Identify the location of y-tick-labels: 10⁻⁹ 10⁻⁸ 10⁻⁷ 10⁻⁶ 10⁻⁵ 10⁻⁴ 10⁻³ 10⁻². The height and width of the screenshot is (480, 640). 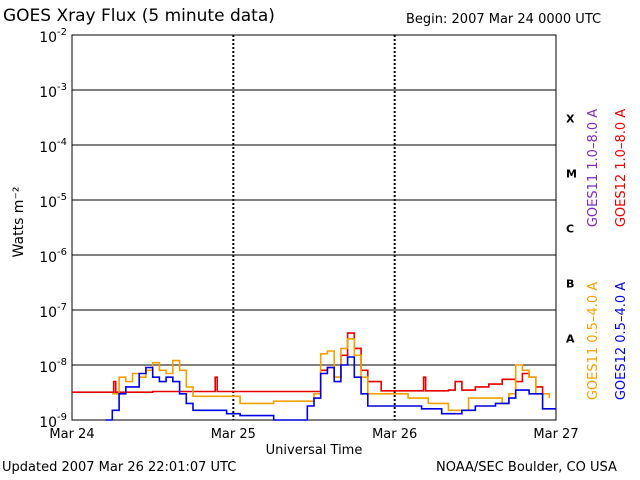
(53, 229).